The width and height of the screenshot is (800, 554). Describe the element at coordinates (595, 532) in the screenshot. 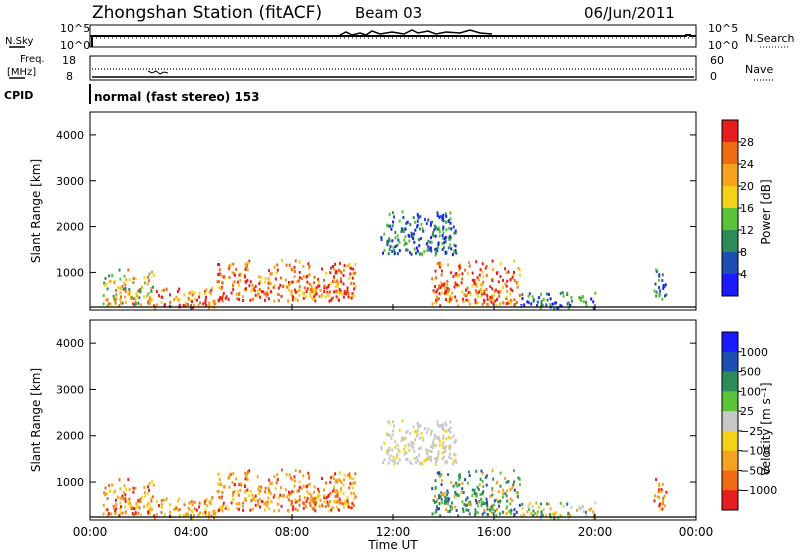

I see `xtick-label: 20:00` at that location.